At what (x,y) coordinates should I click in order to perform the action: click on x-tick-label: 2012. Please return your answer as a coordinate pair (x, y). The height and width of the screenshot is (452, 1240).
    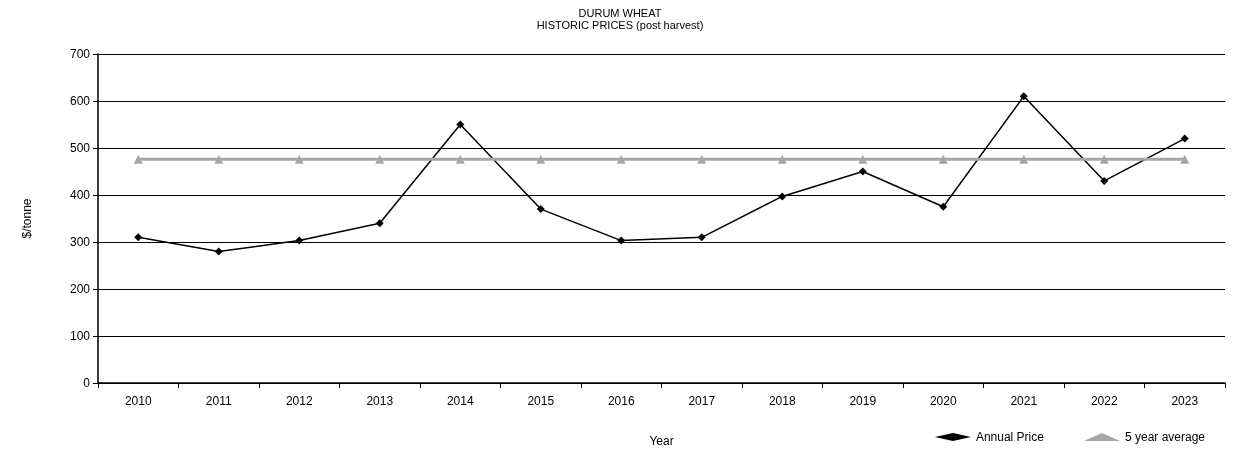
    Looking at the image, I should click on (299, 401).